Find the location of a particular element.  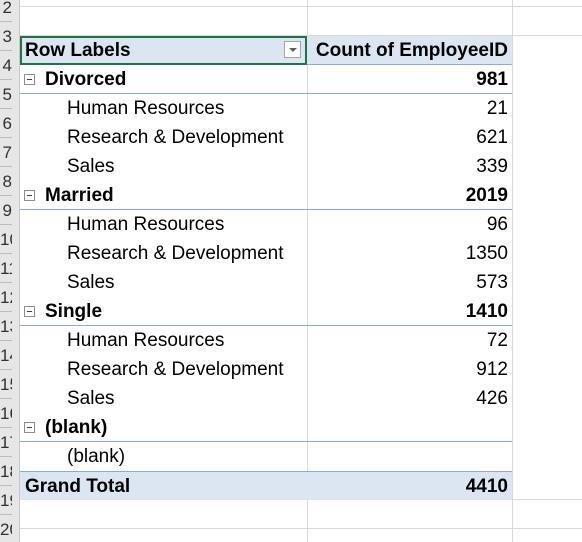

pivot-item-row: Human Resources 72 is located at coordinates (266, 340).